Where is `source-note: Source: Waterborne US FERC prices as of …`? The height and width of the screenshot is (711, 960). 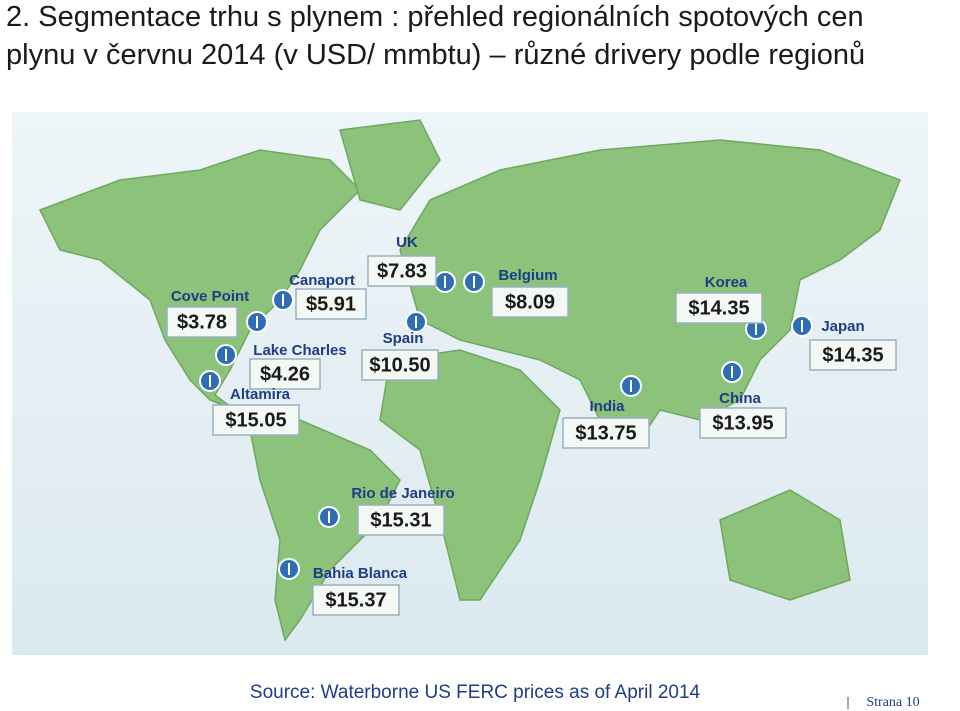 source-note: Source: Waterborne US FERC prices as of … is located at coordinates (475, 692).